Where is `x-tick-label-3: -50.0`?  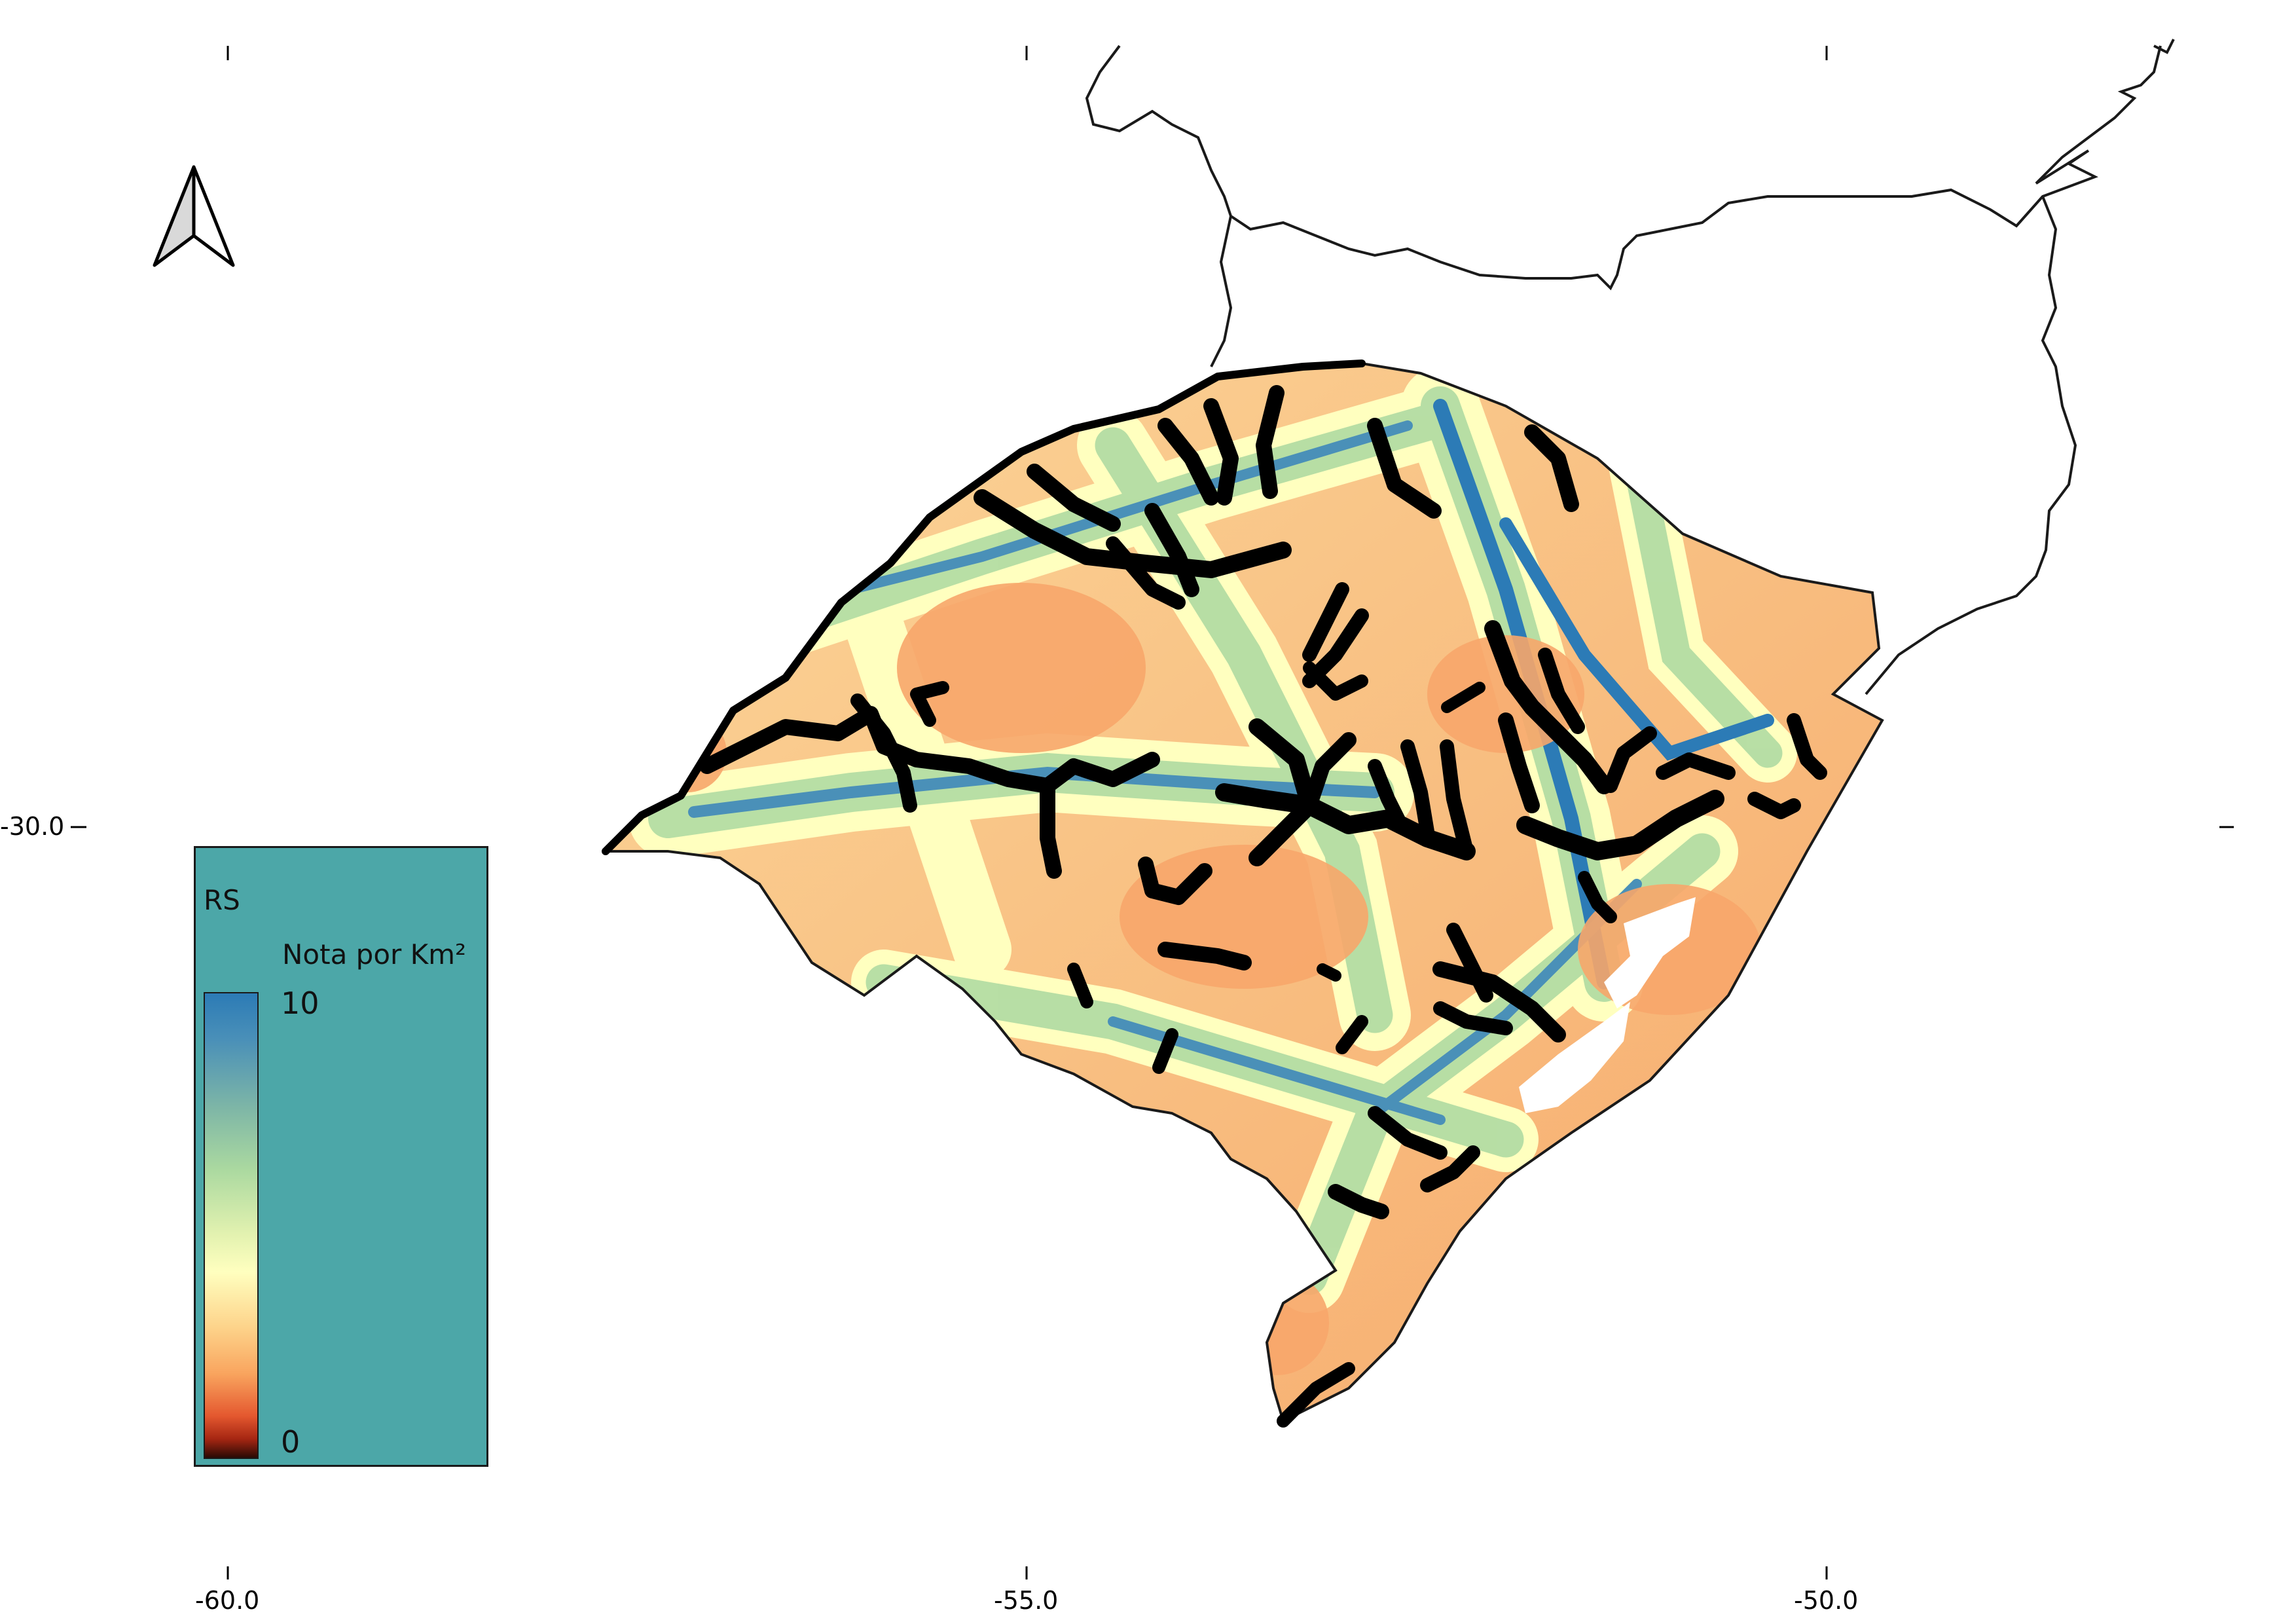 x-tick-label-3: -50.0 is located at coordinates (1826, 1600).